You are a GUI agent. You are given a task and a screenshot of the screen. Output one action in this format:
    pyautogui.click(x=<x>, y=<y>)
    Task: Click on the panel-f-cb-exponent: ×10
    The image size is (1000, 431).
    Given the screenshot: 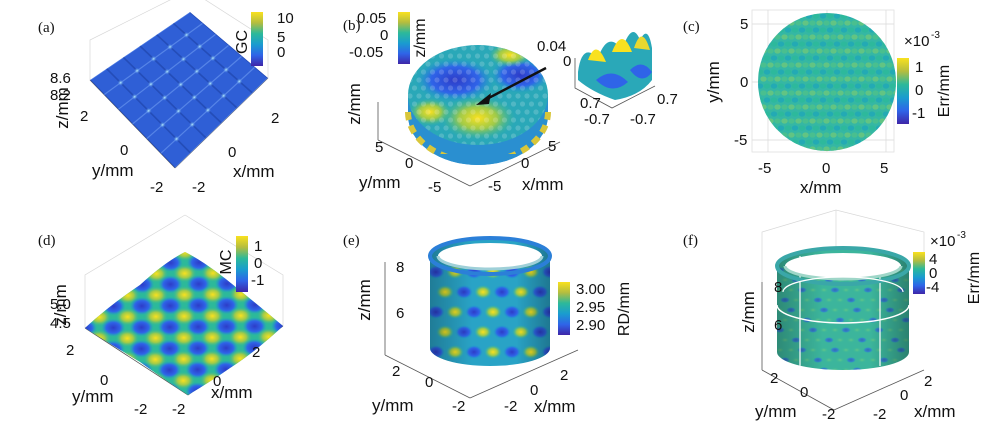 What is the action you would take?
    pyautogui.click(x=942, y=241)
    